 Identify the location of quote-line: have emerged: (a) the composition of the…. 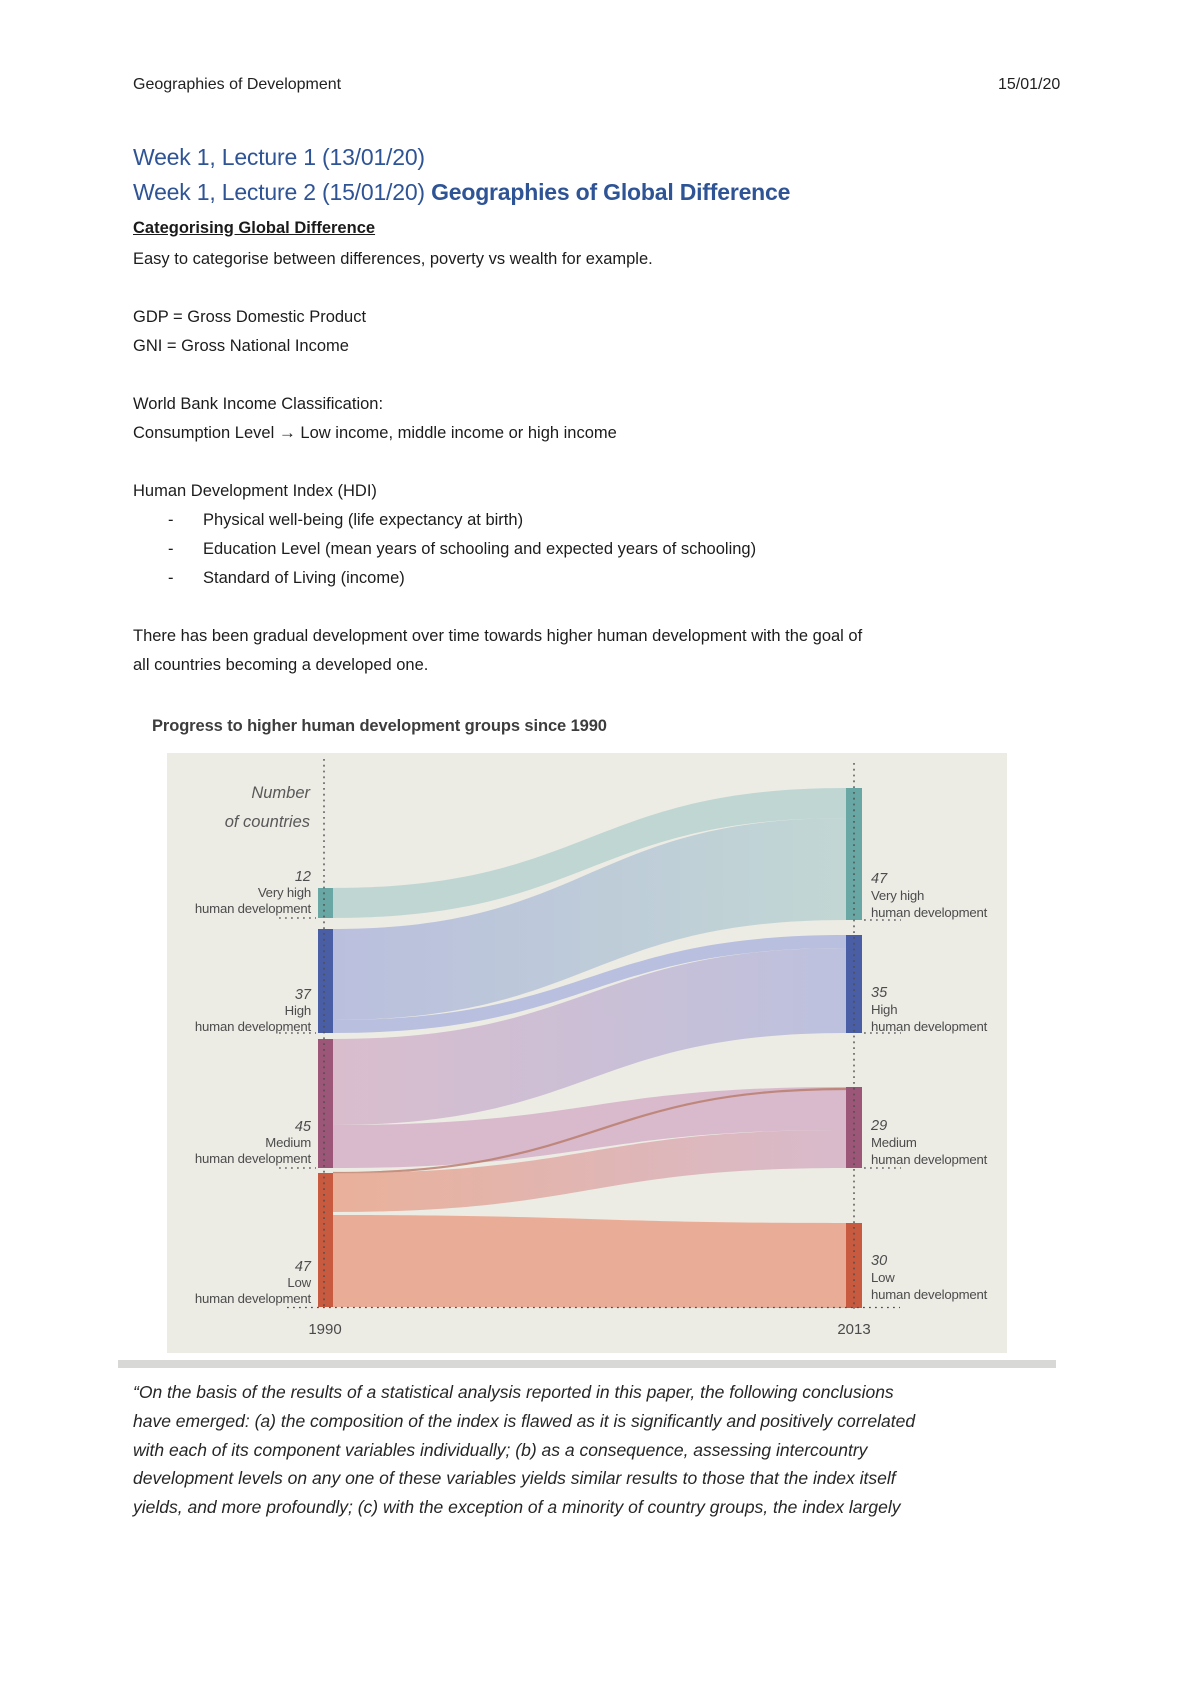
(524, 1420).